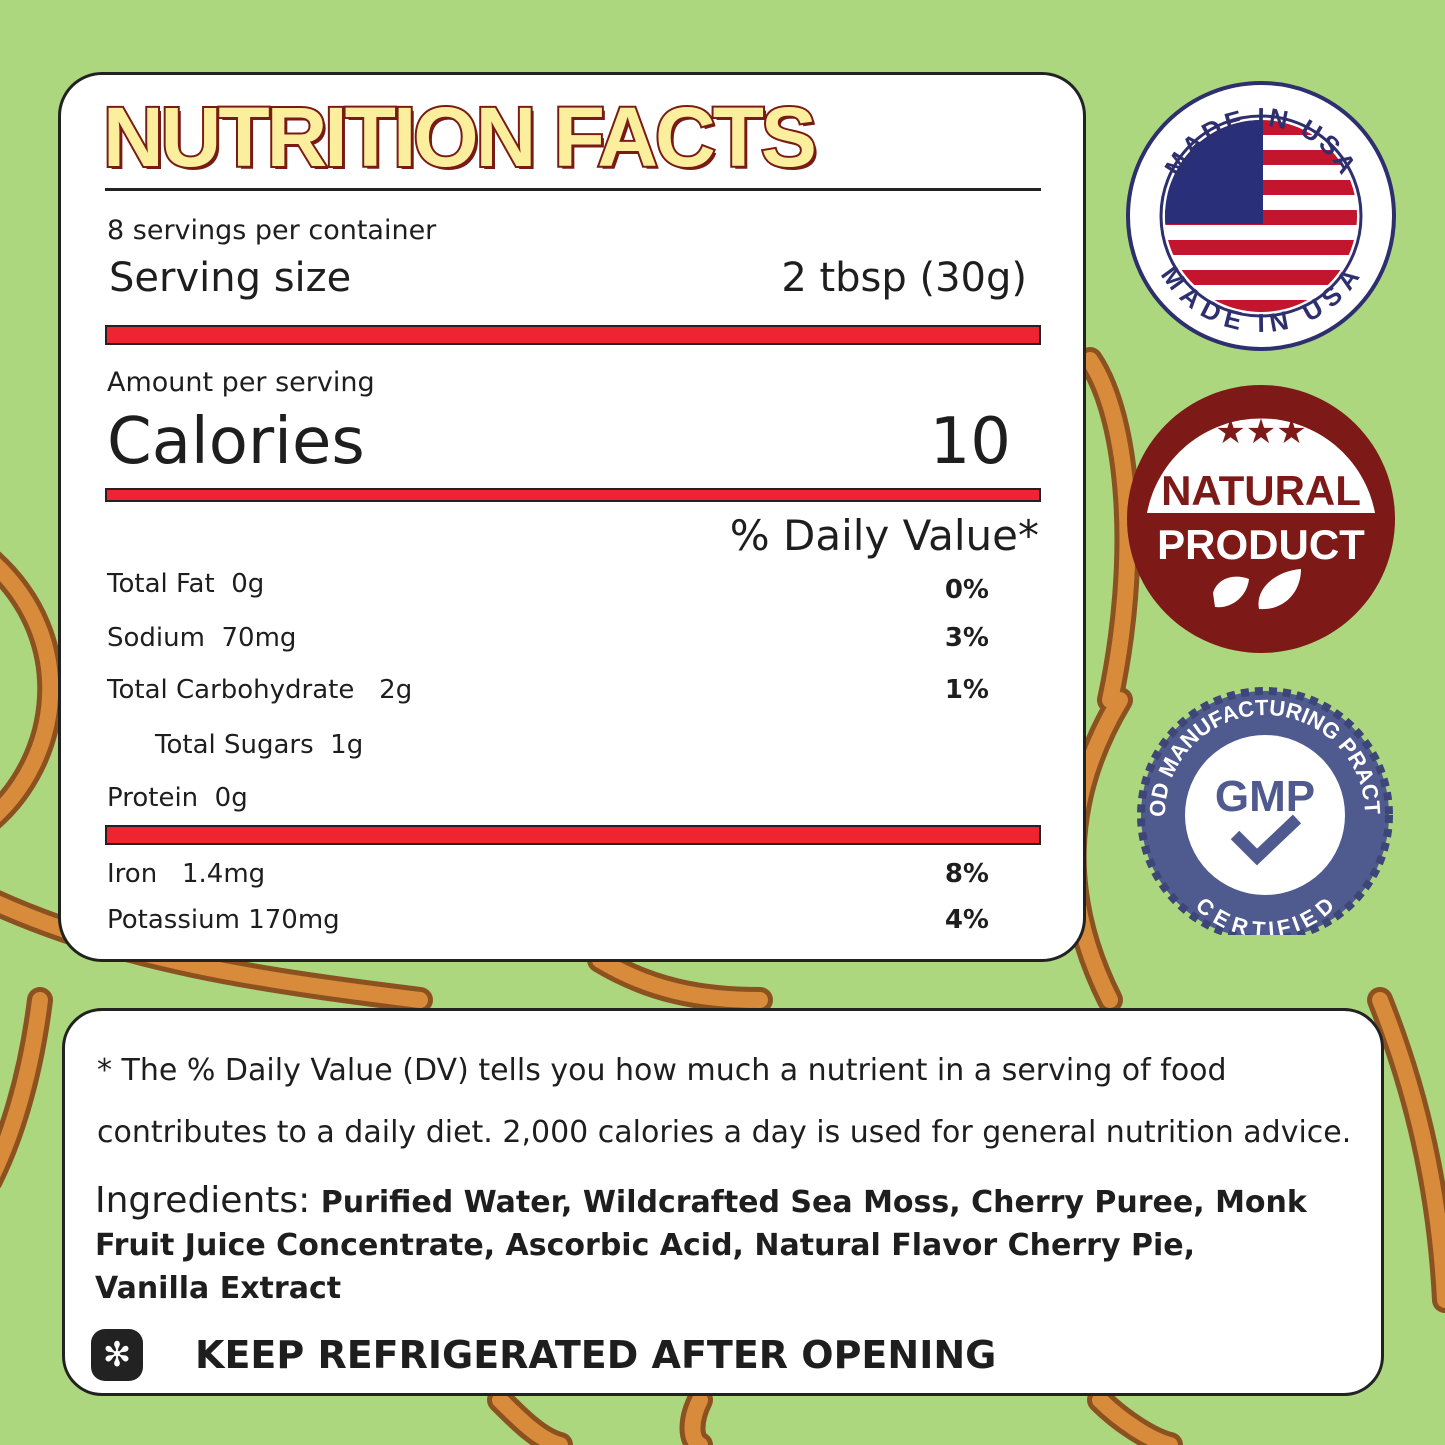 The image size is (1445, 1445). Describe the element at coordinates (1261, 216) in the screenshot. I see `made-in-usa-badge: MADE IN USA MADE IN USA` at that location.